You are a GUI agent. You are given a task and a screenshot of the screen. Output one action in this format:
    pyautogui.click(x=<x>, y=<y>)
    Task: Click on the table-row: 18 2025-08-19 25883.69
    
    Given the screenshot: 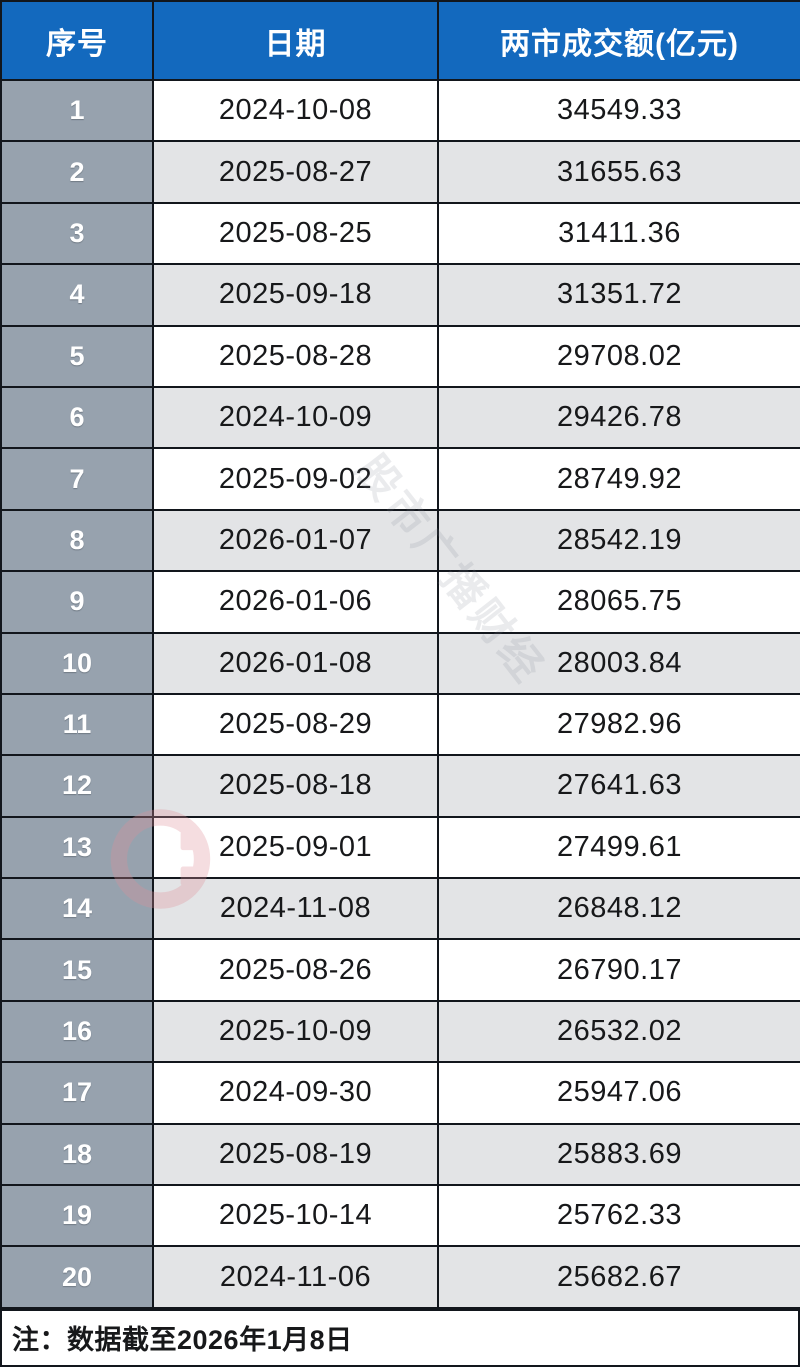 What is the action you would take?
    pyautogui.click(x=400, y=1154)
    